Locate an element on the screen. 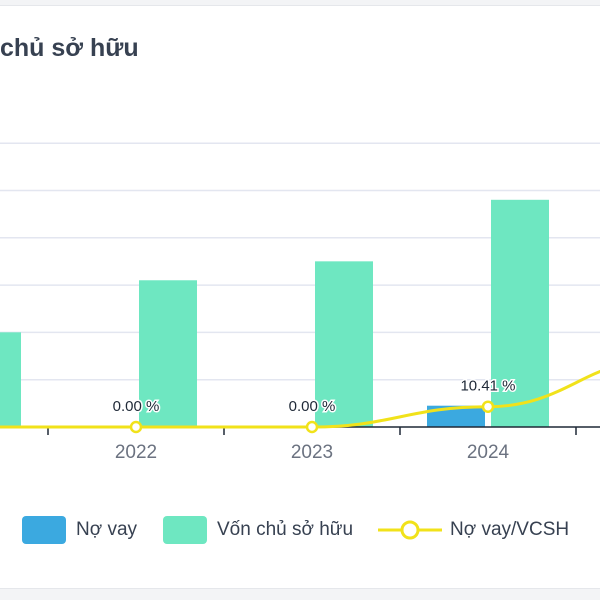 The image size is (600, 600). ratio-line-marker-icon is located at coordinates (410, 530).